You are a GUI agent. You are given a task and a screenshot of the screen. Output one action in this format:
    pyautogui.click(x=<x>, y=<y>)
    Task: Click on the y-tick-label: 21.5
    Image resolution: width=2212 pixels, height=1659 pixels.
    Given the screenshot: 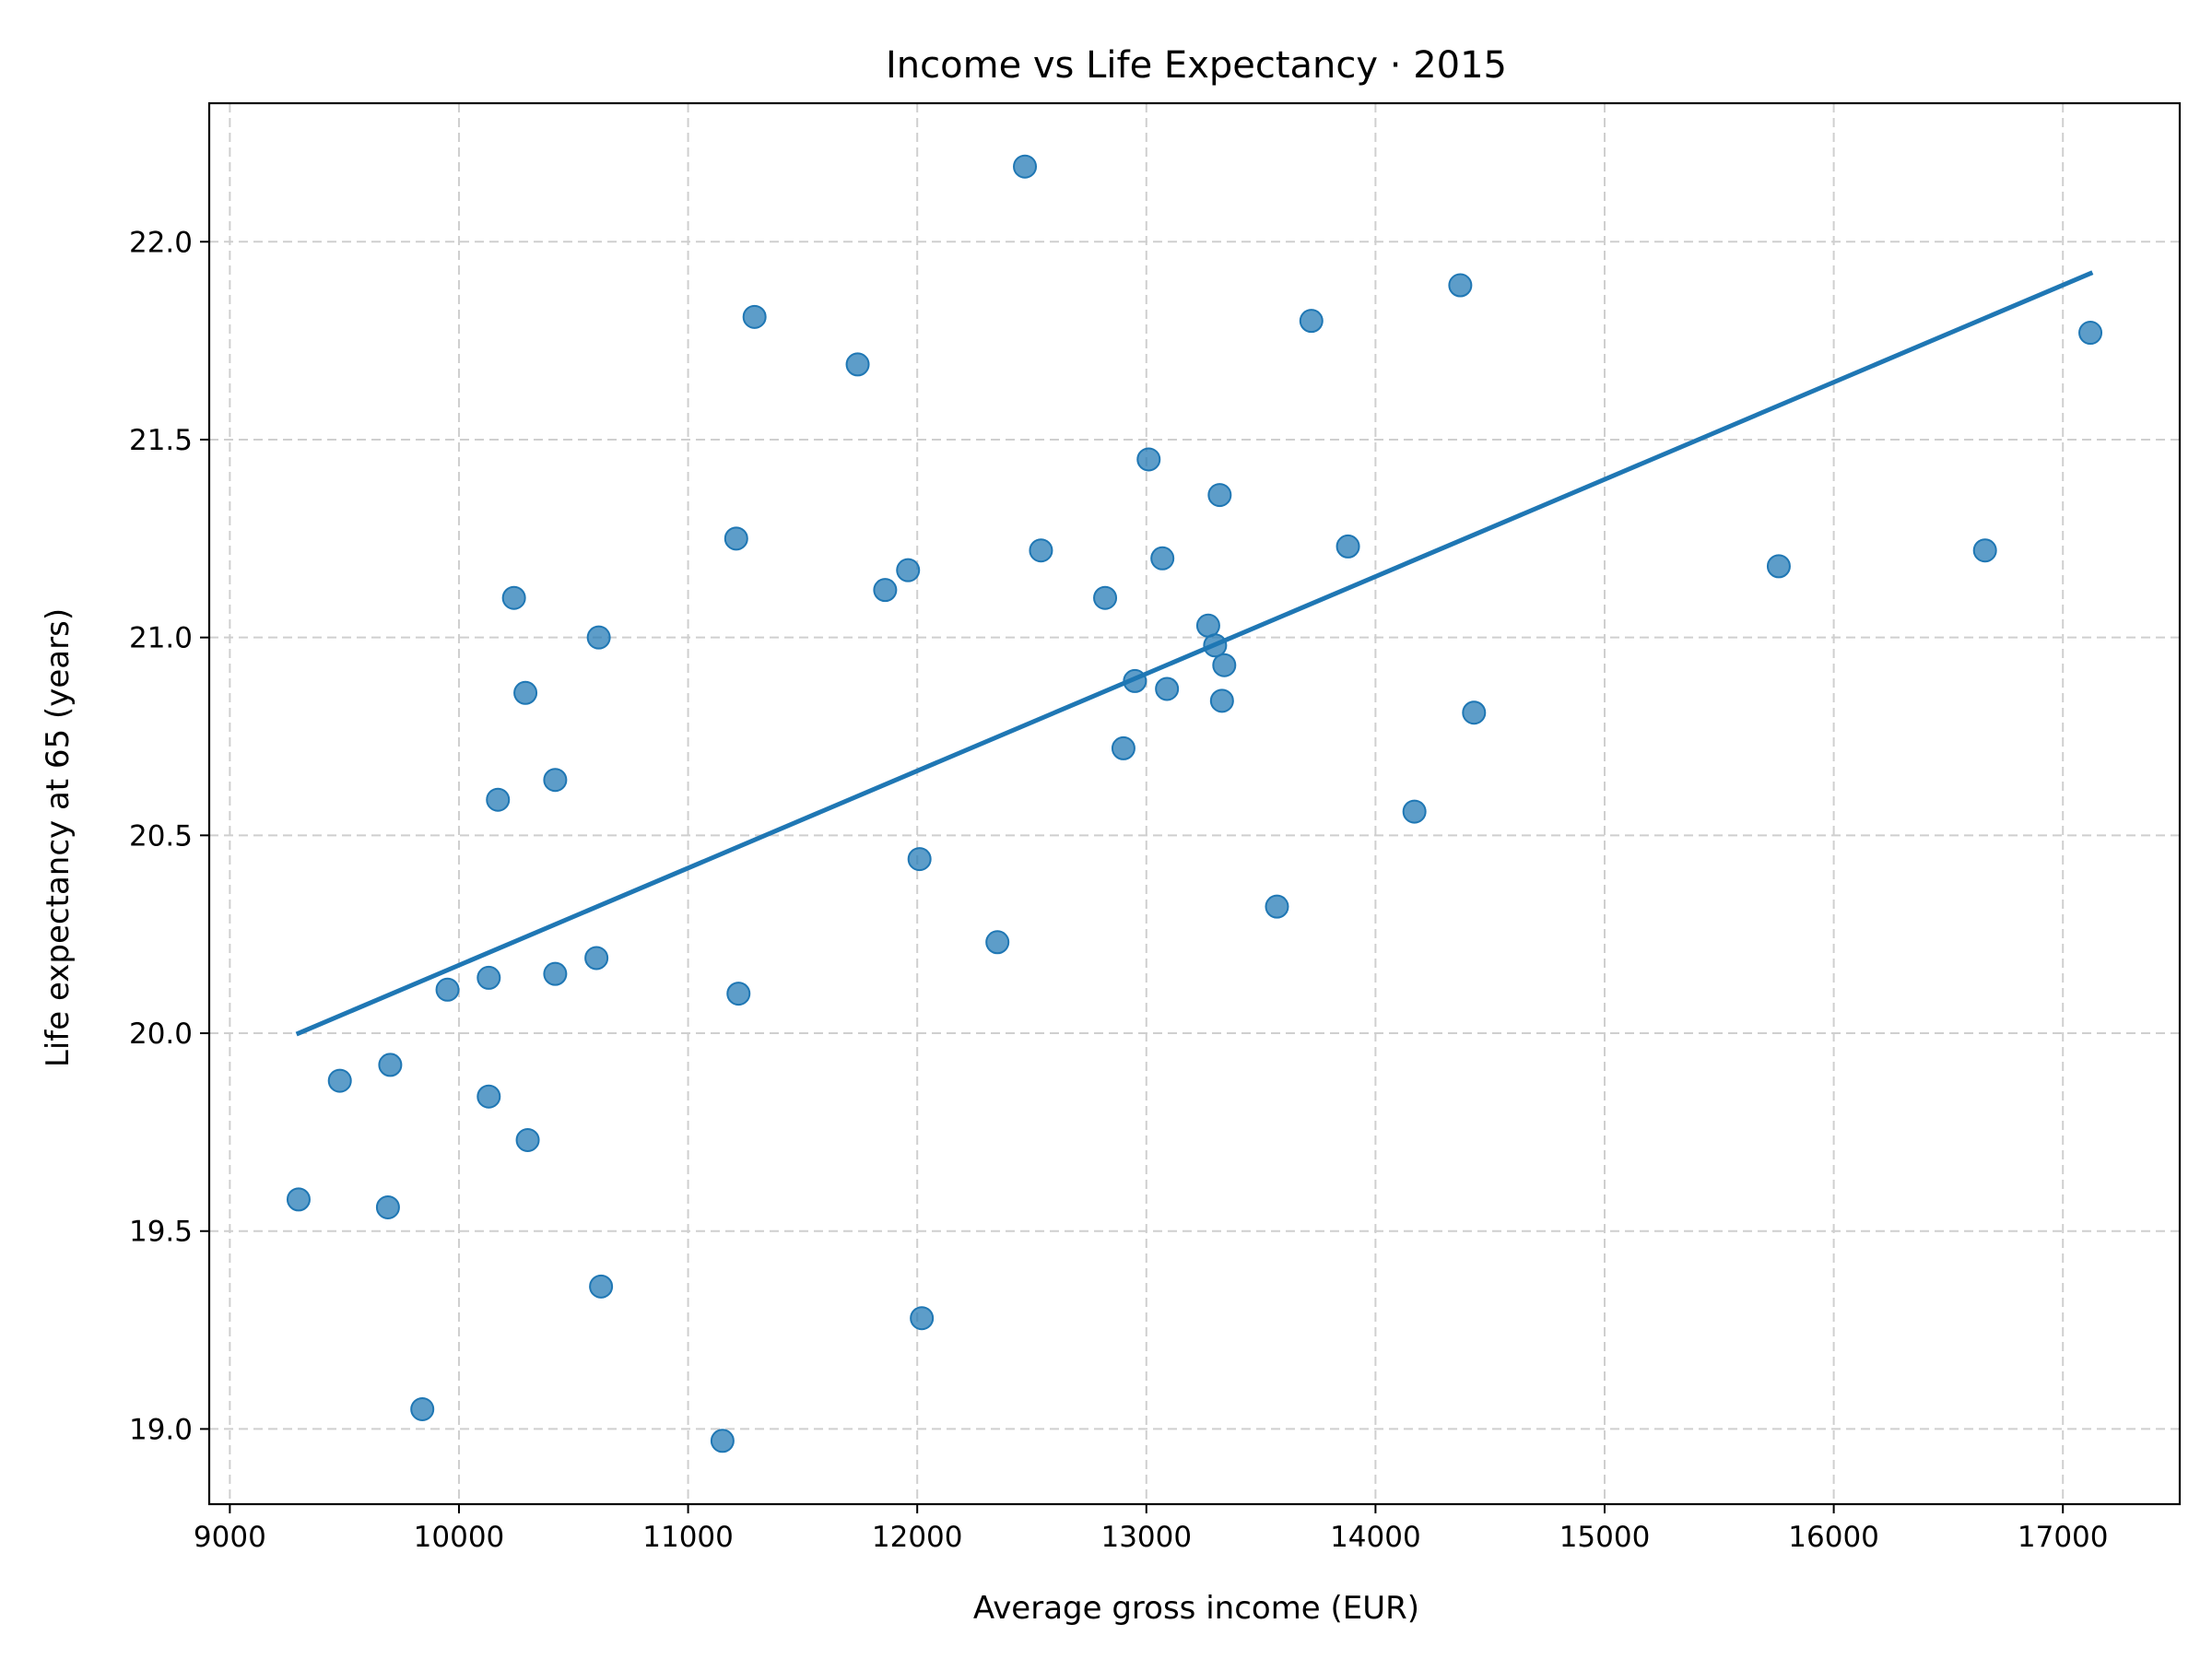 What is the action you would take?
    pyautogui.click(x=161, y=440)
    